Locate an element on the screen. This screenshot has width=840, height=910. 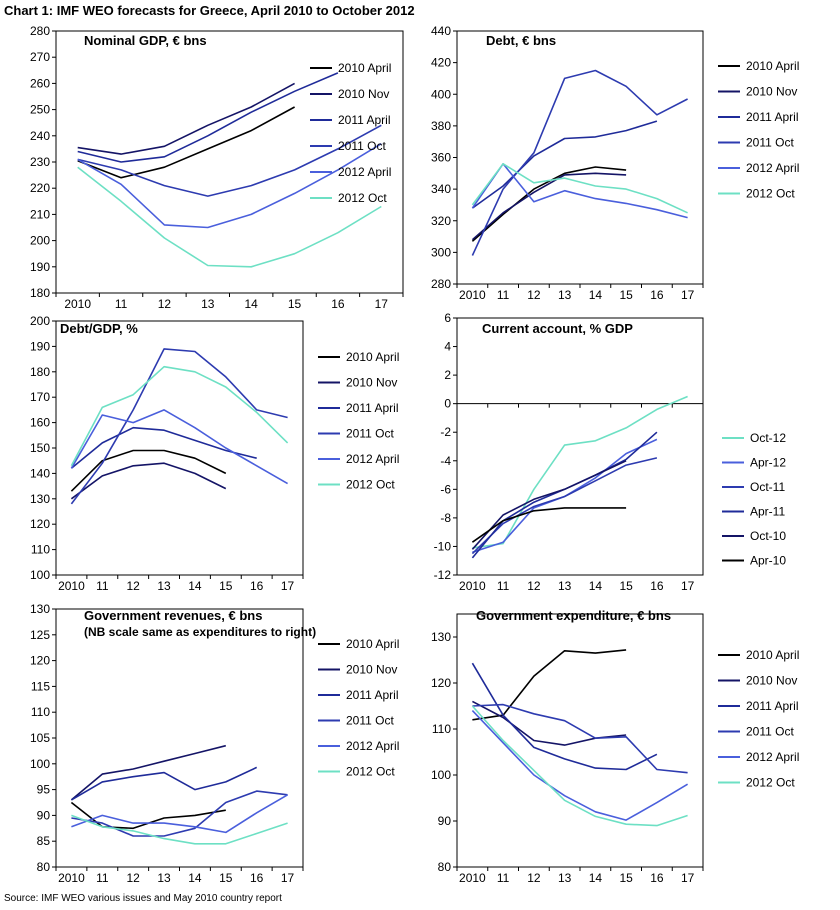
y-tick-label: 2 is located at coordinates (447, 375).